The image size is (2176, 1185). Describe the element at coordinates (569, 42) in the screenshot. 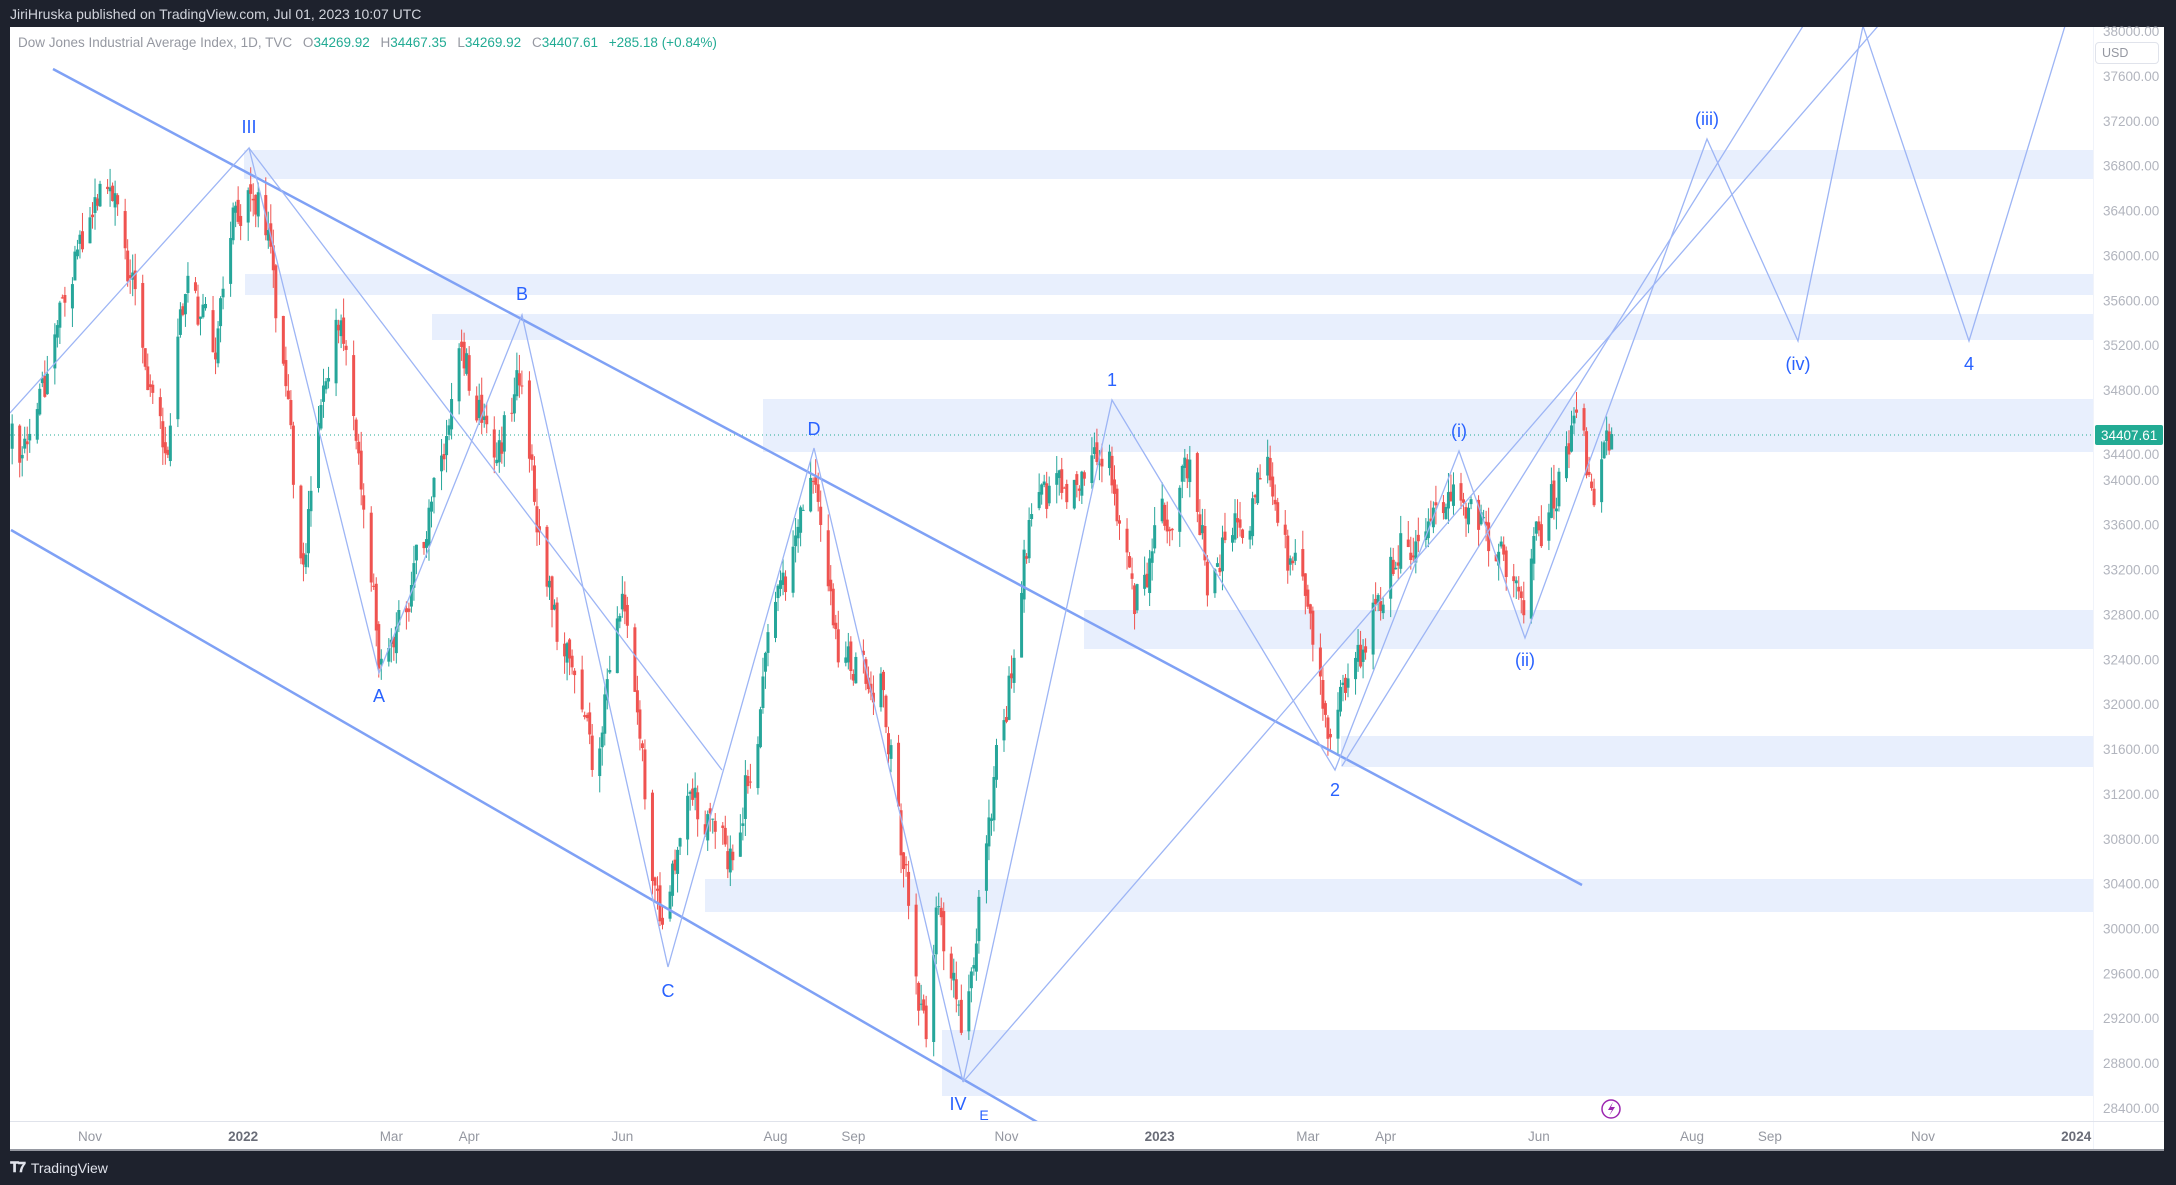

I see `close-value: 34407.61` at that location.